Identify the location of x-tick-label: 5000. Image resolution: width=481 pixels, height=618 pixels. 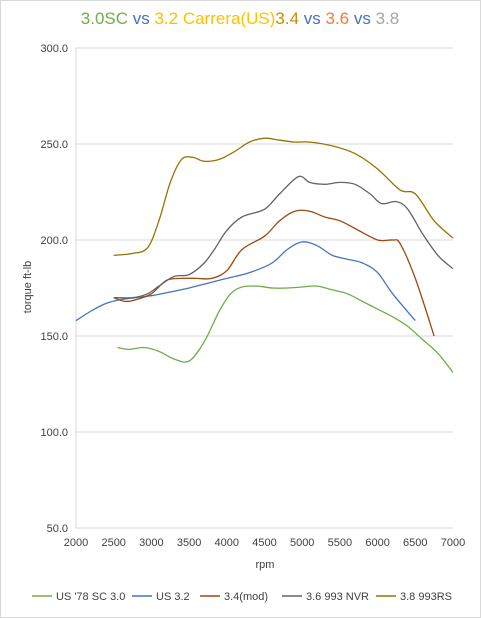
(302, 543).